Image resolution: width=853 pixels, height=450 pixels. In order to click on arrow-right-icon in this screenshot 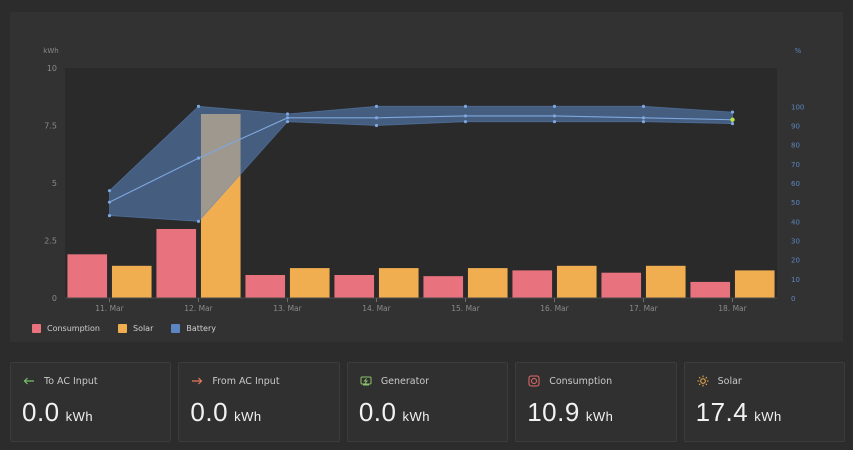, I will do `click(197, 381)`.